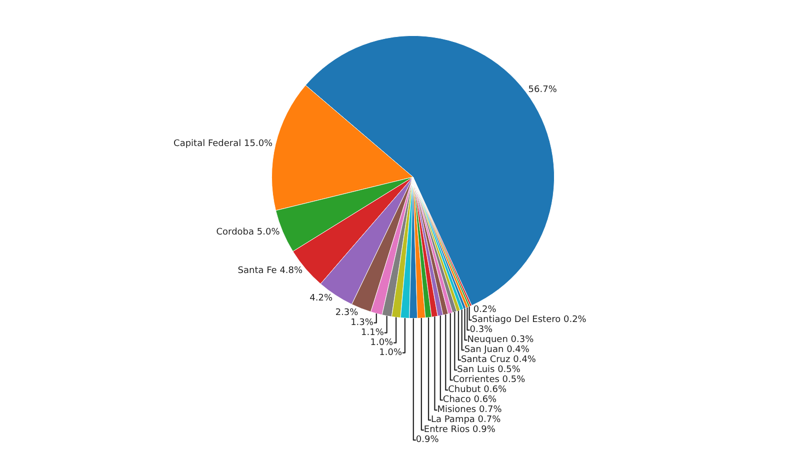  What do you see at coordinates (224, 144) in the screenshot?
I see `slice-label: Capital Federal 15.0%` at bounding box center [224, 144].